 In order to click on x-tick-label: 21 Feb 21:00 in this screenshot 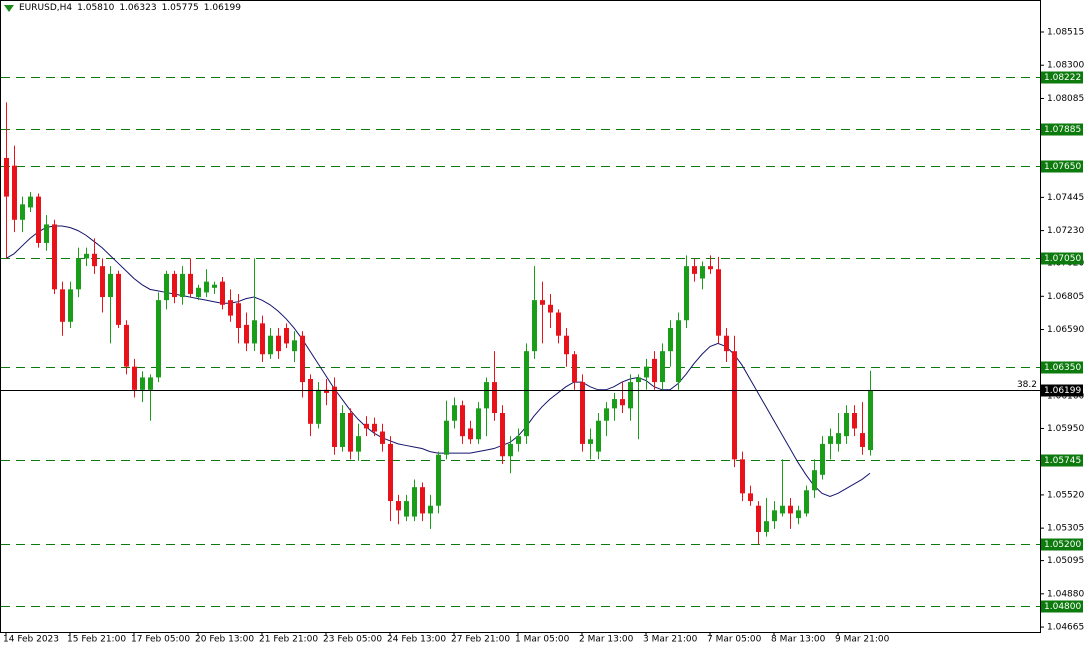, I will do `click(288, 640)`.